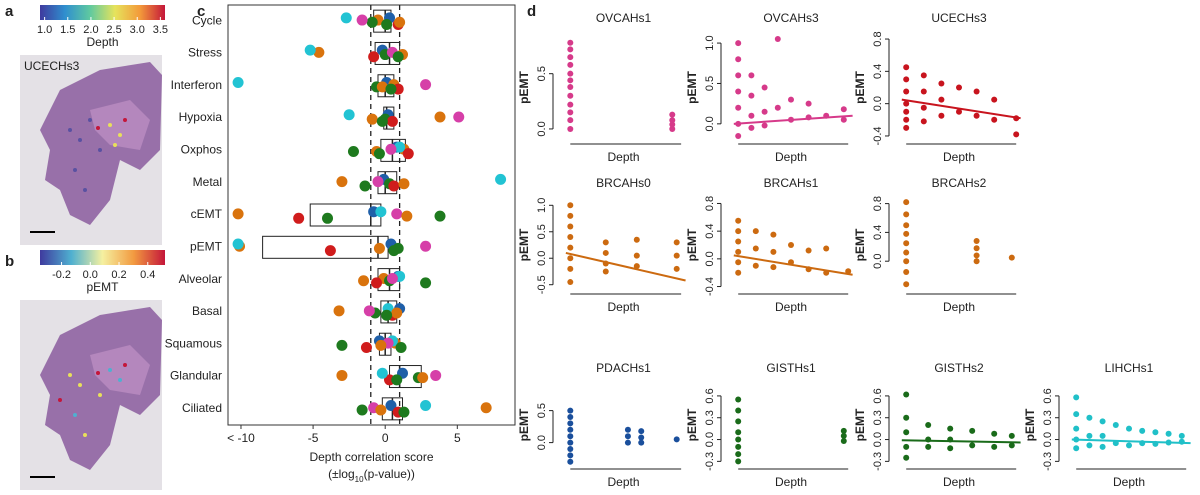 Image resolution: width=1200 pixels, height=495 pixels. What do you see at coordinates (91, 395) in the screenshot?
I see `tissue-image` at bounding box center [91, 395].